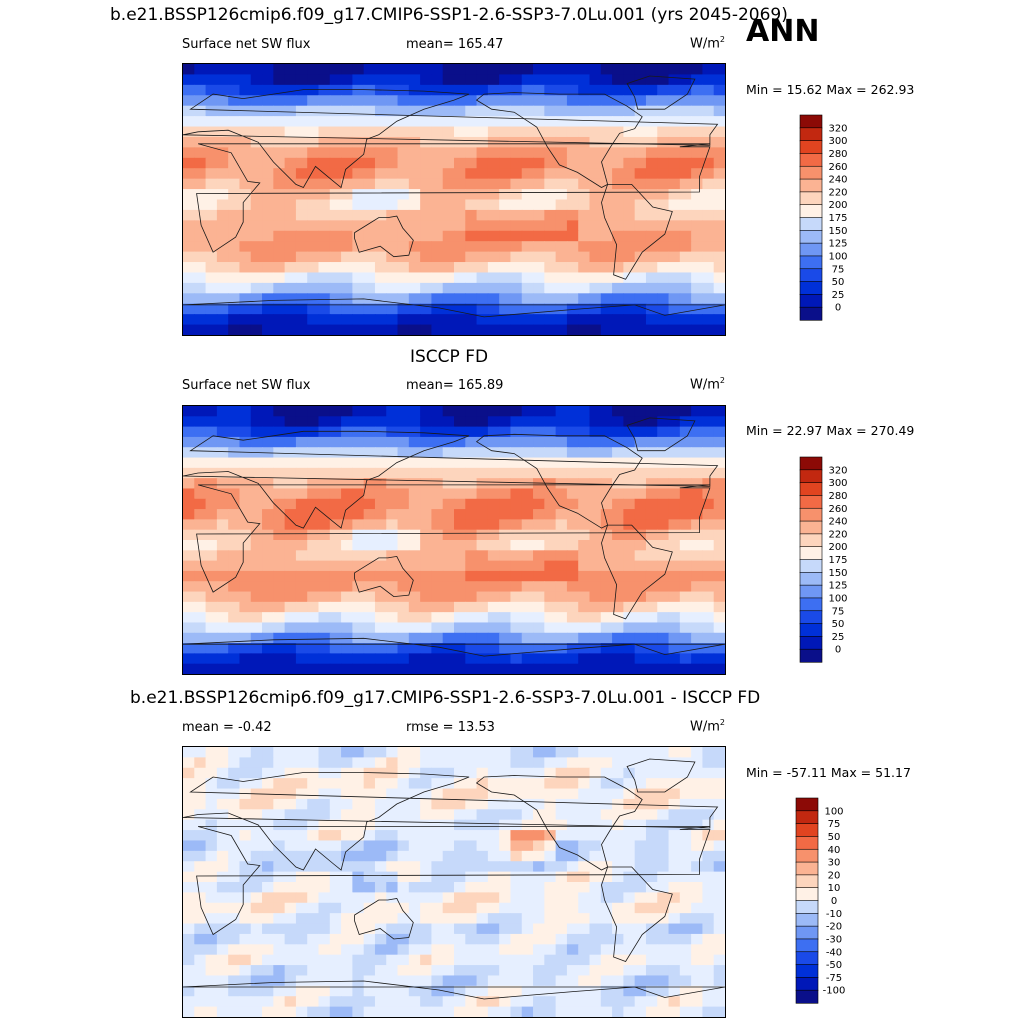 The image size is (1024, 1024). I want to click on colorbar-tick-label: 0, so click(838, 308).